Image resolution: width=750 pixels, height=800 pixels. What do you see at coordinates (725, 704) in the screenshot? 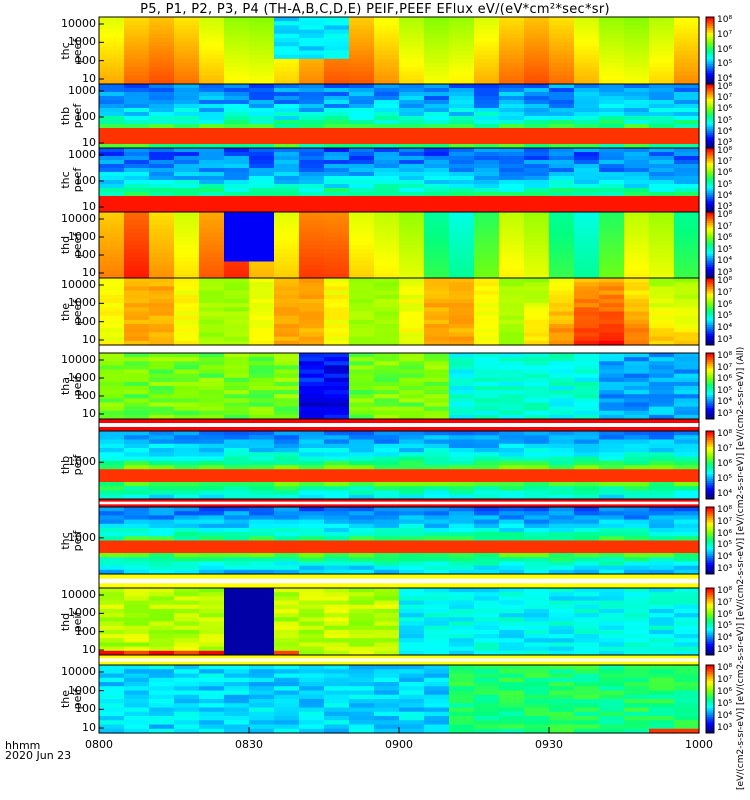
I see `colorbar-tick-label: 10⁵` at bounding box center [725, 704].